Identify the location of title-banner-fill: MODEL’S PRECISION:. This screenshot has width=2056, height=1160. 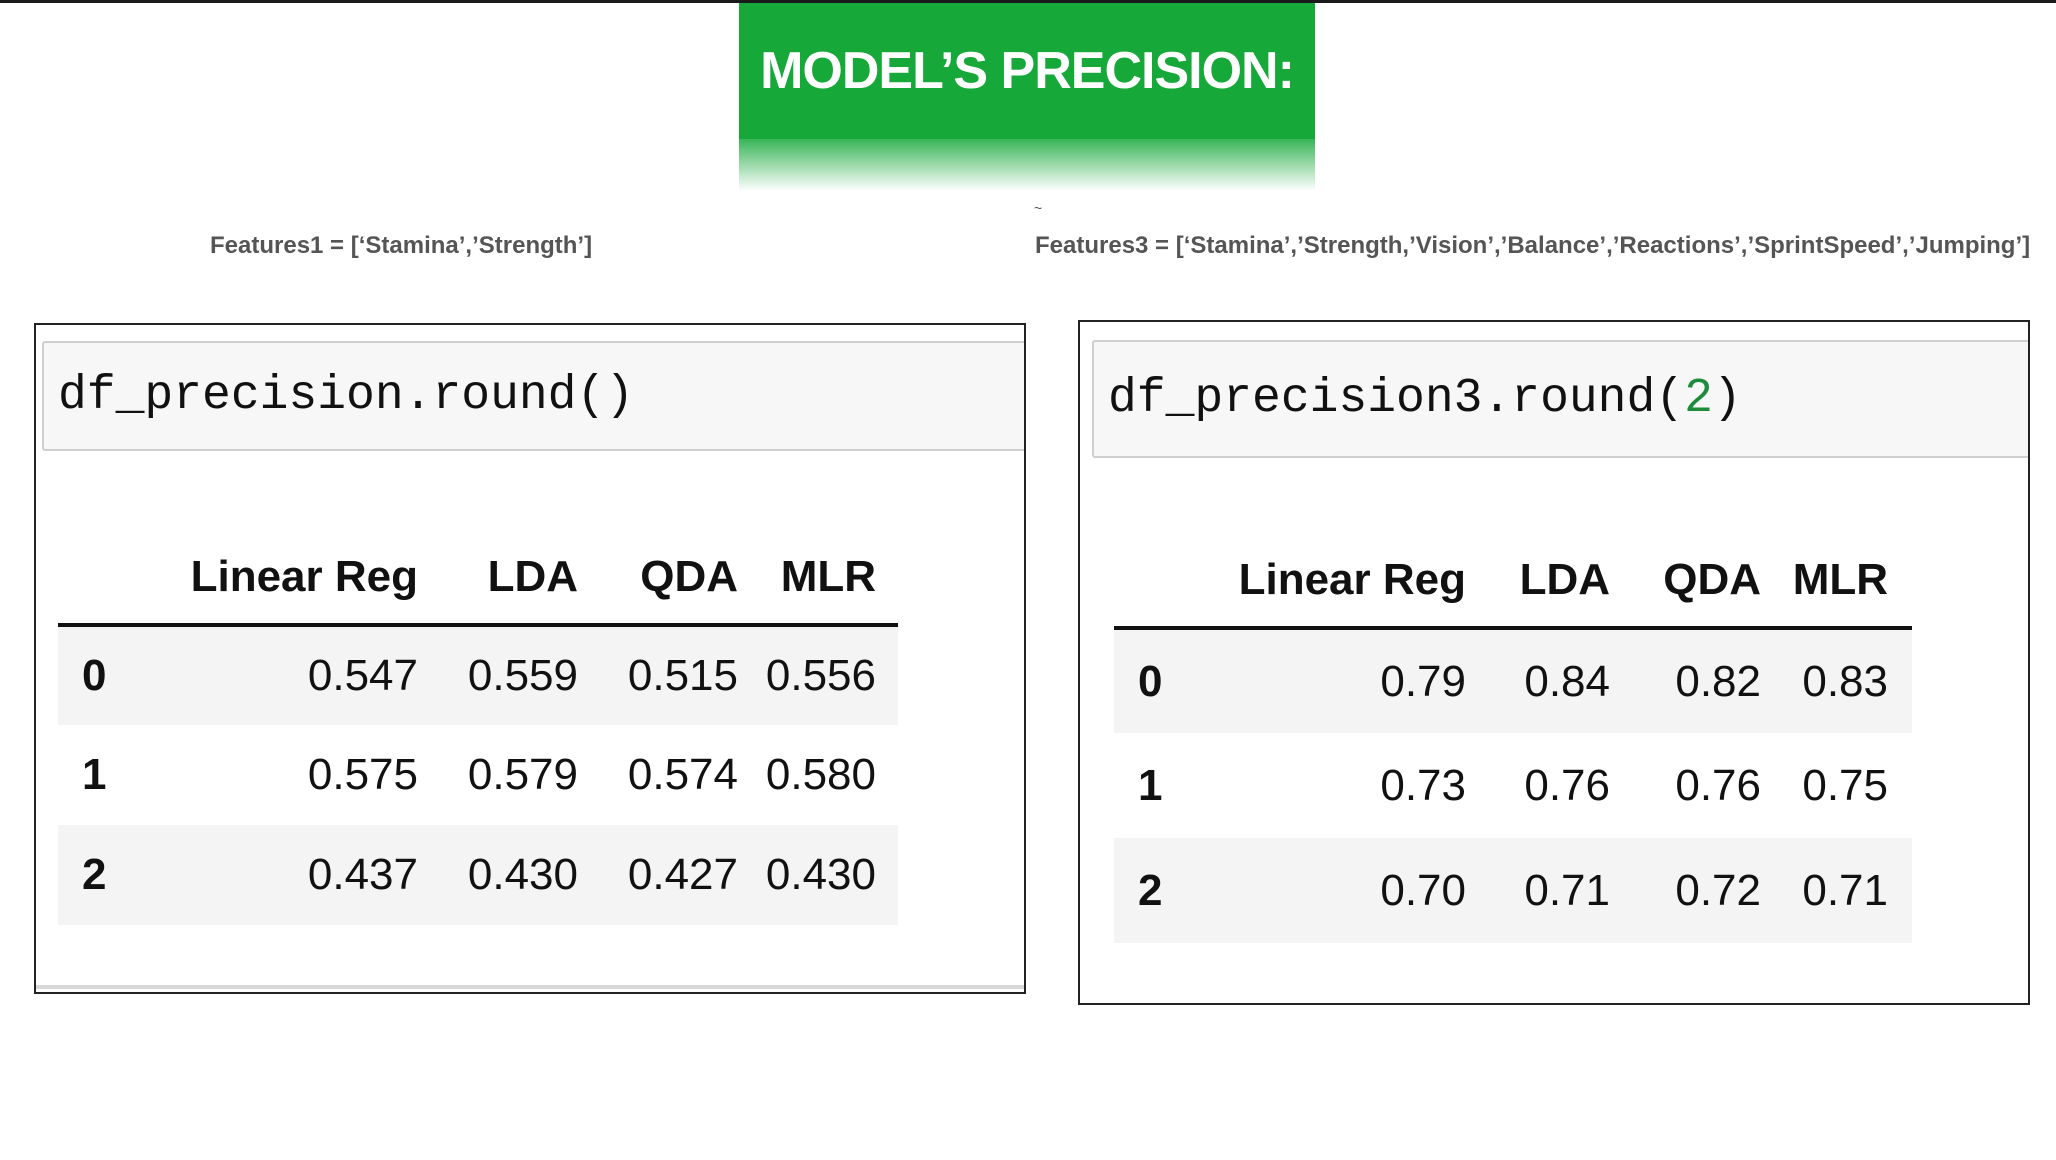
(1027, 71).